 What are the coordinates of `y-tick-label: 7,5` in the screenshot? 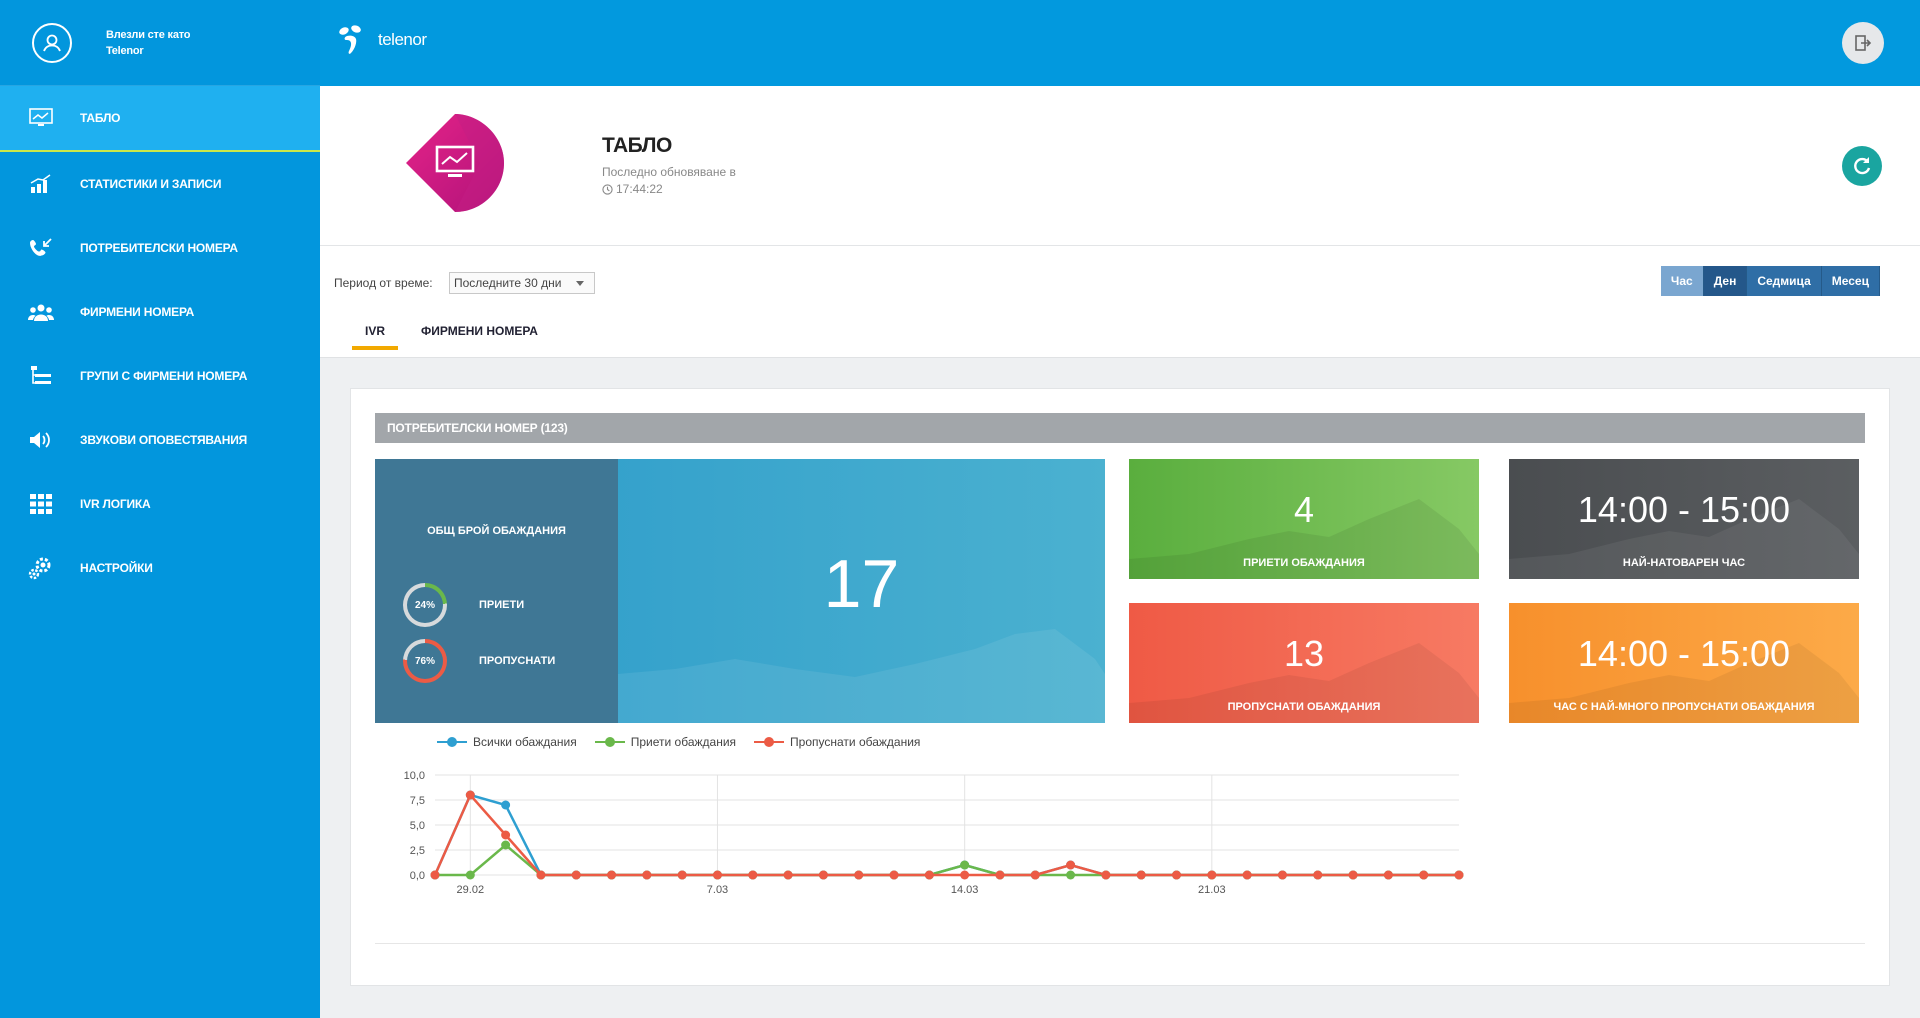 It's located at (417, 801).